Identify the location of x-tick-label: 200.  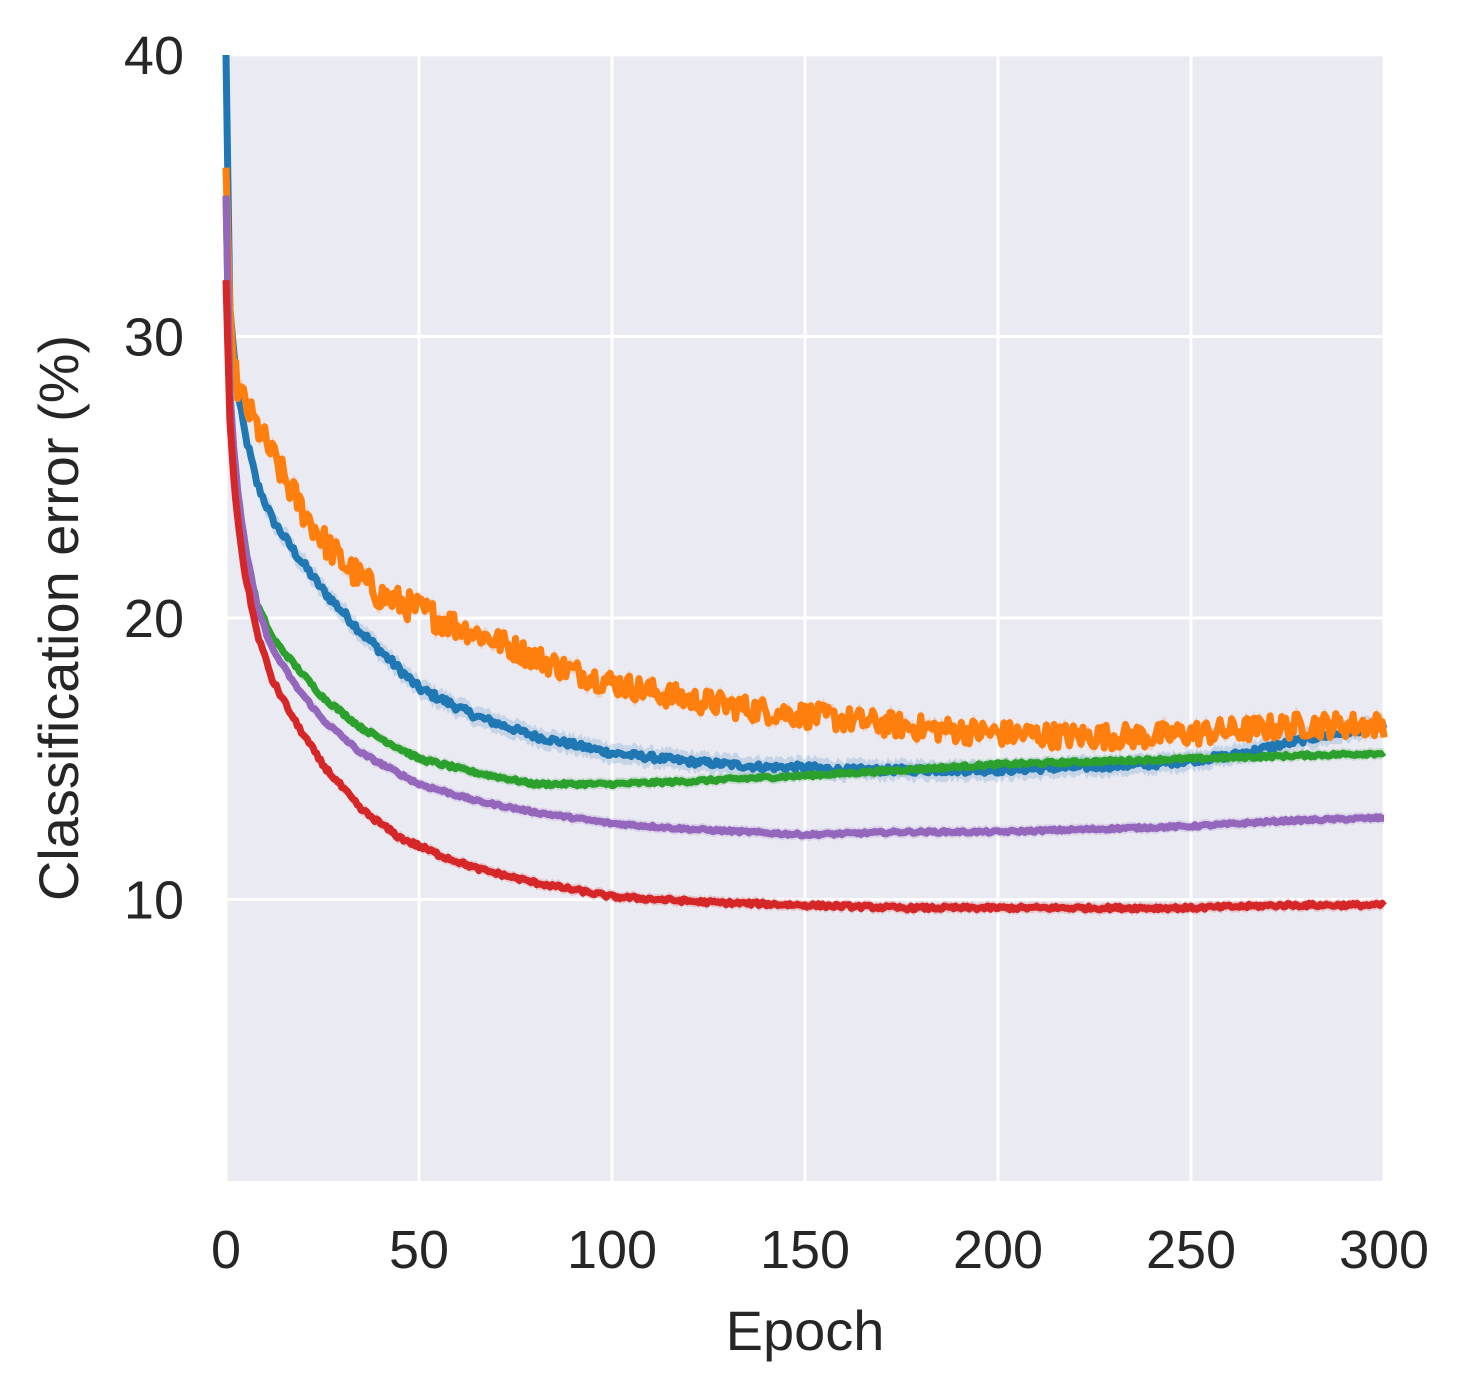
(998, 1250).